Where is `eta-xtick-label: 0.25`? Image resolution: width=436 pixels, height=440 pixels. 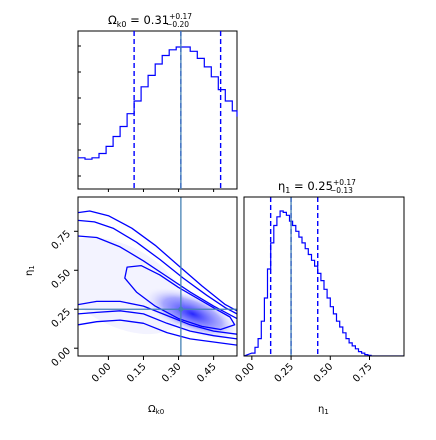
eta-xtick-label: 0.25 is located at coordinates (285, 373).